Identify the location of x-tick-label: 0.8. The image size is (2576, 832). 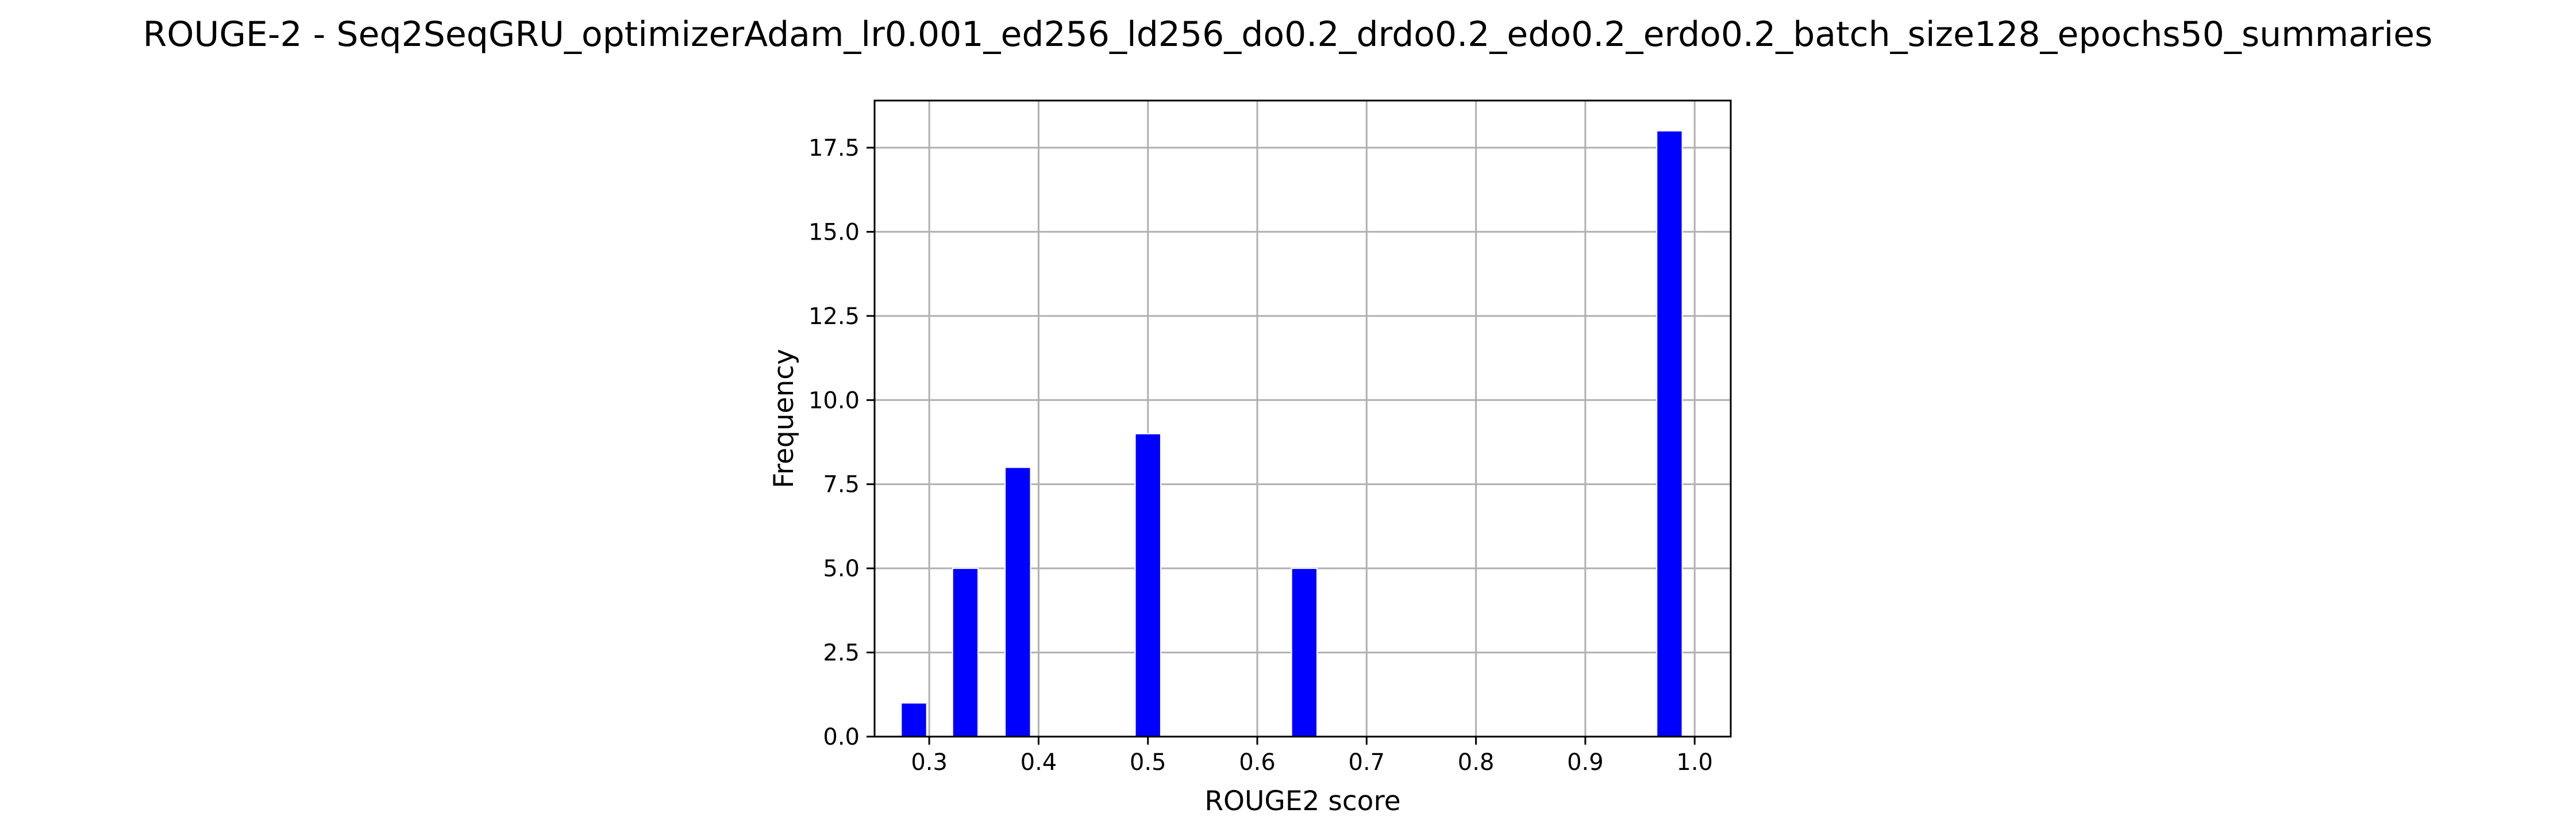
(1476, 762).